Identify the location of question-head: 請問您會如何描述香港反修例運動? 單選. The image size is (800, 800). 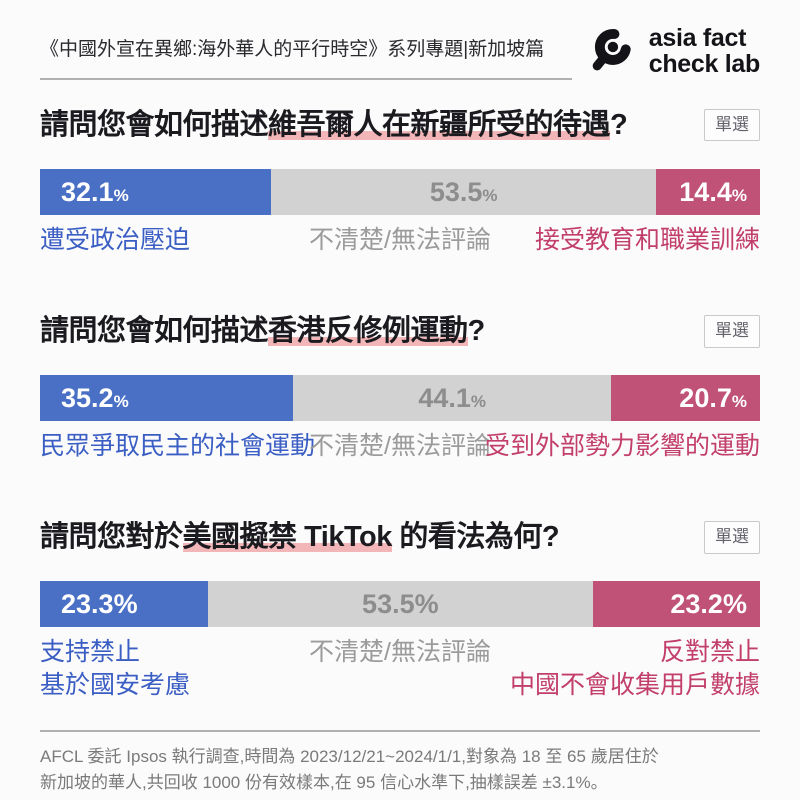
(400, 331).